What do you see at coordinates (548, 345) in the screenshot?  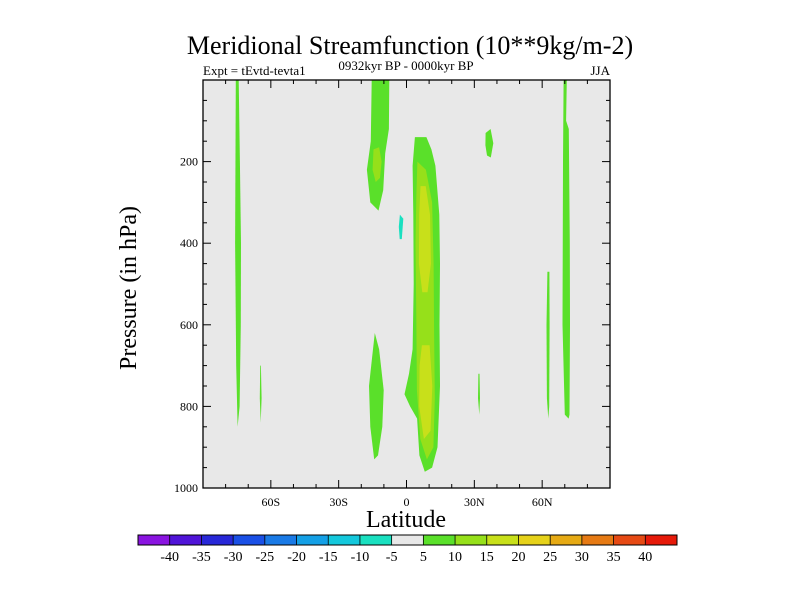 I see `contour-region-nh-midlat-positive-strip` at bounding box center [548, 345].